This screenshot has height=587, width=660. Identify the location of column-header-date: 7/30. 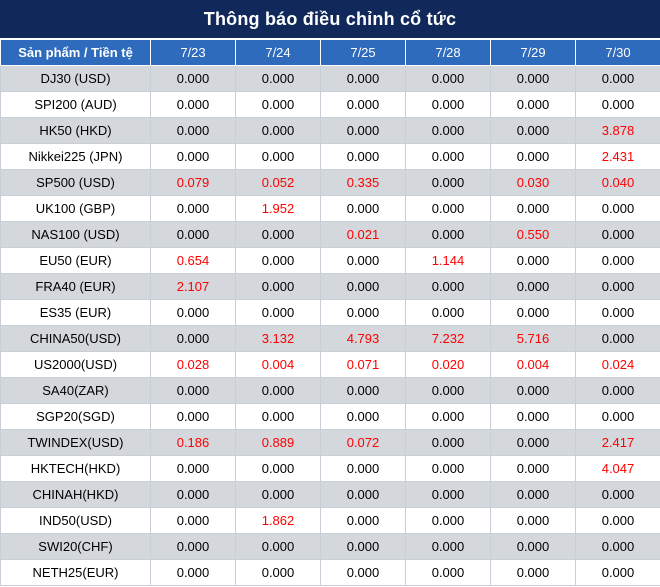
(617, 52).